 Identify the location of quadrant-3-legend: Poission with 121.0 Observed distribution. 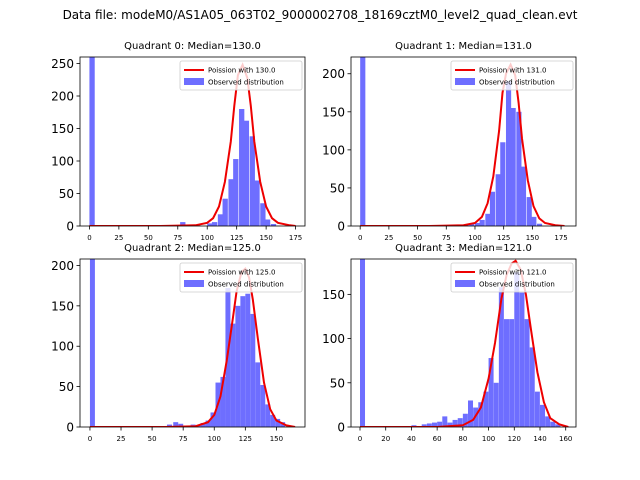
(512, 277).